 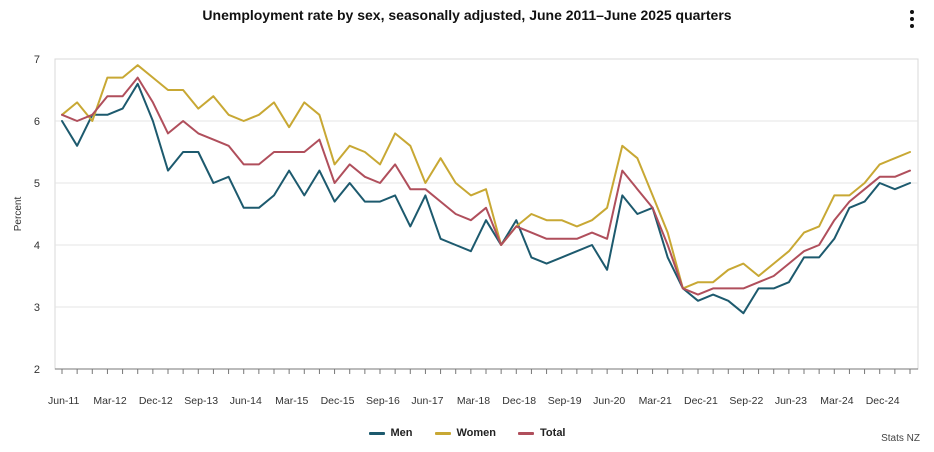 What do you see at coordinates (473, 401) in the screenshot?
I see `x-tick-label: Mar-18` at bounding box center [473, 401].